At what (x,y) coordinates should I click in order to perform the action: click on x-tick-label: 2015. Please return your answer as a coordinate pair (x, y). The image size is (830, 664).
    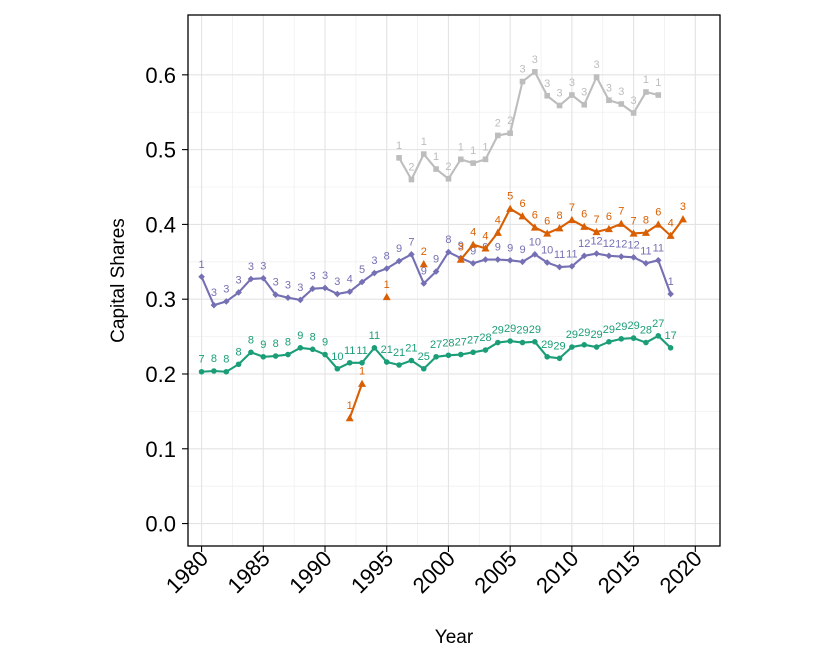
    Looking at the image, I should click on (619, 572).